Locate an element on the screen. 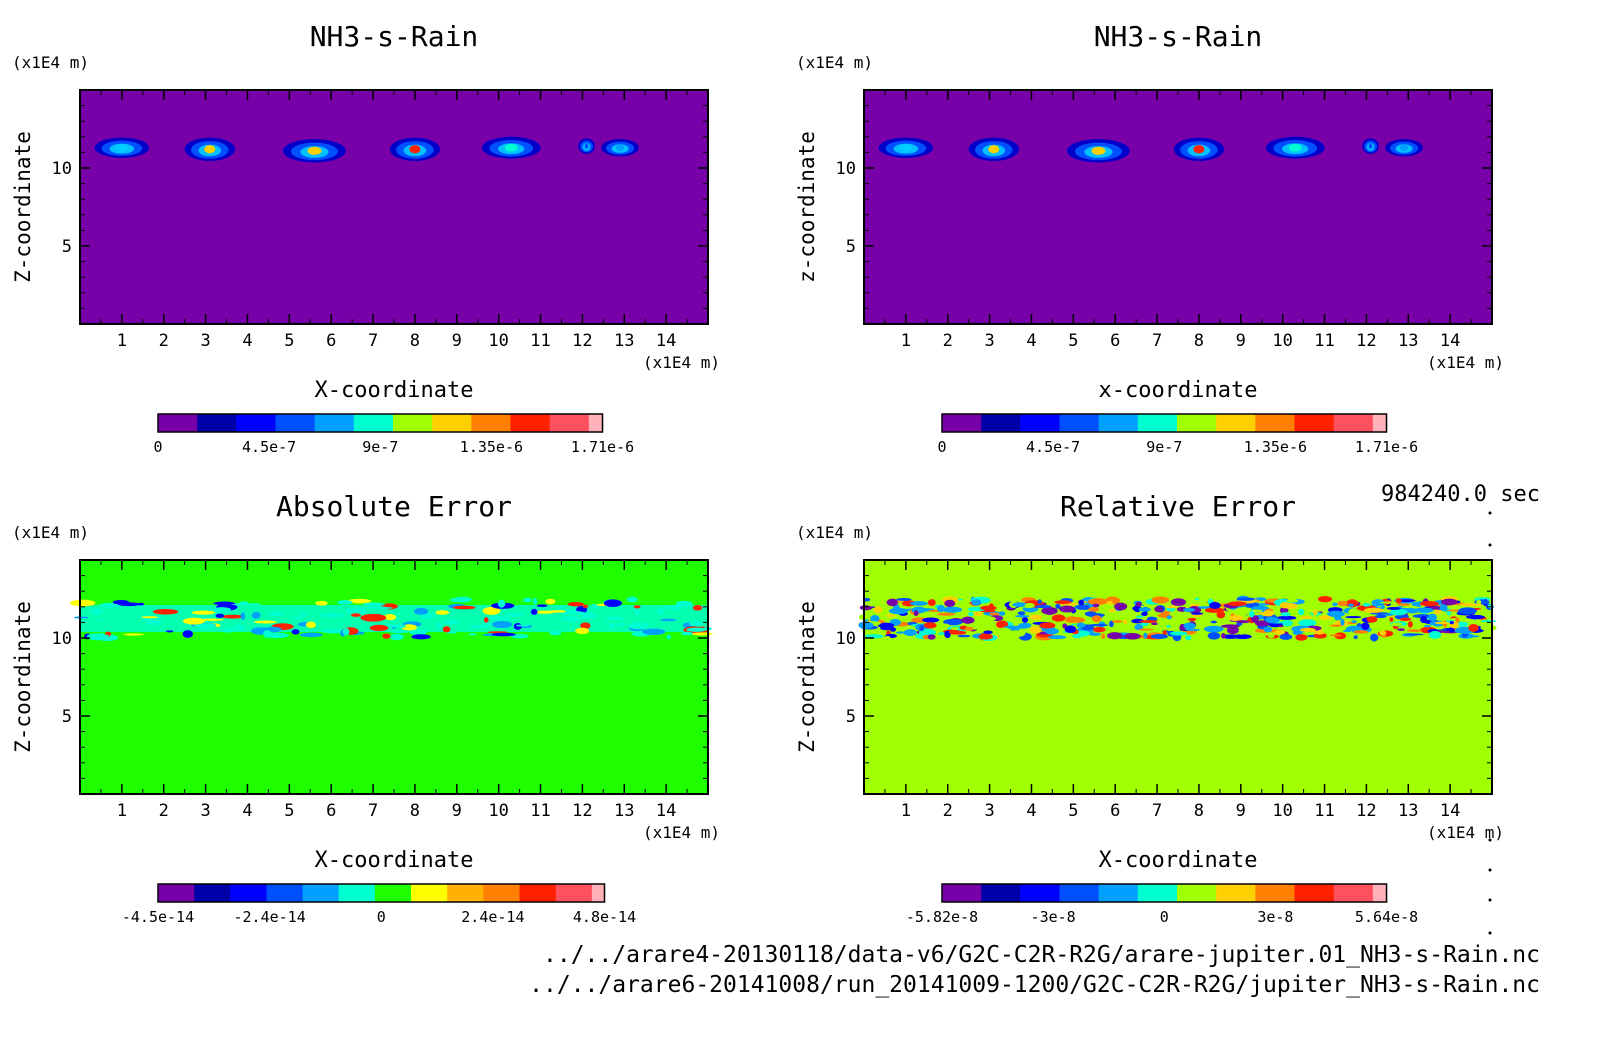 Image resolution: width=1604 pixels, height=1054 pixels. x-tick-label: 4 is located at coordinates (1031, 341).